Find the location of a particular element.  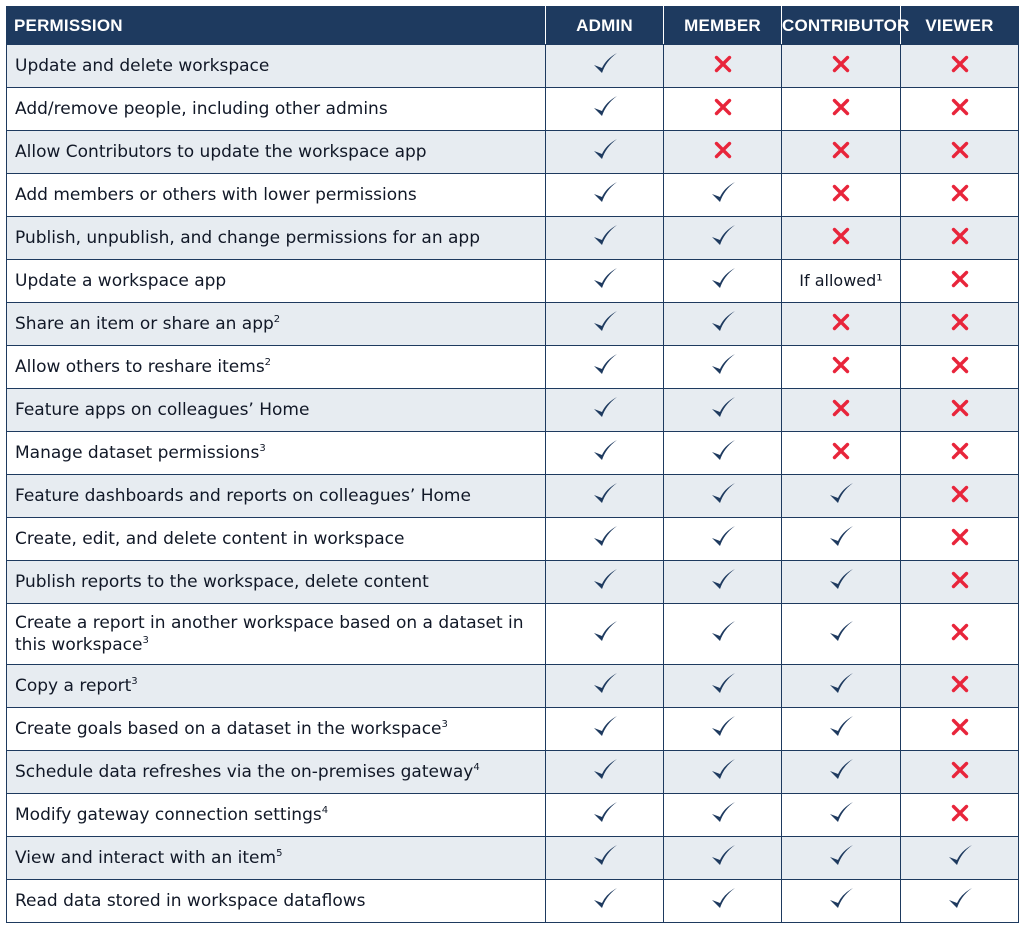

permission-label: Modify gateway connection settings4 is located at coordinates (276, 815).